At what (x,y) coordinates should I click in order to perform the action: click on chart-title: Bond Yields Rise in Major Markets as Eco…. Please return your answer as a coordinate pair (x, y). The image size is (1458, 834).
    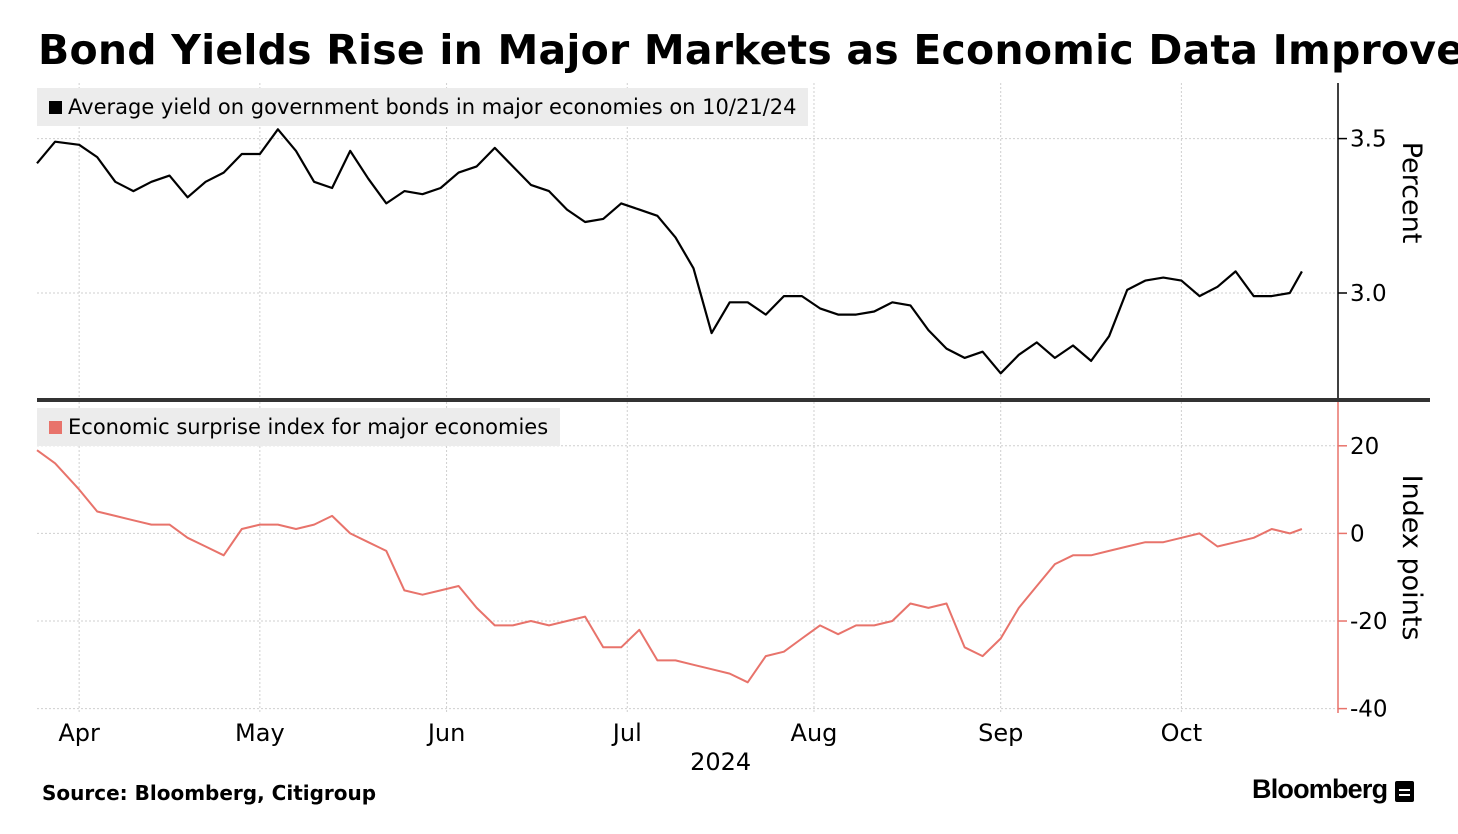
    Looking at the image, I should click on (748, 50).